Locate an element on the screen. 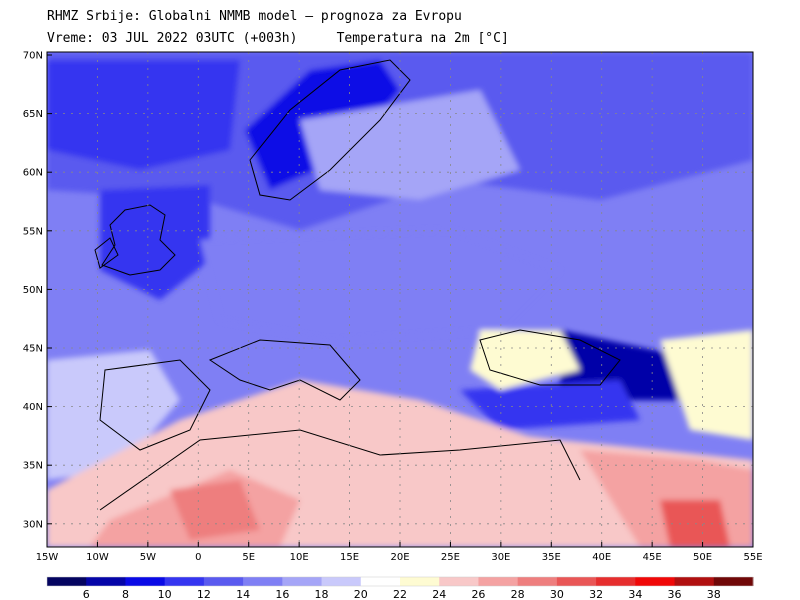  coastline-france-italy is located at coordinates (284, 370).